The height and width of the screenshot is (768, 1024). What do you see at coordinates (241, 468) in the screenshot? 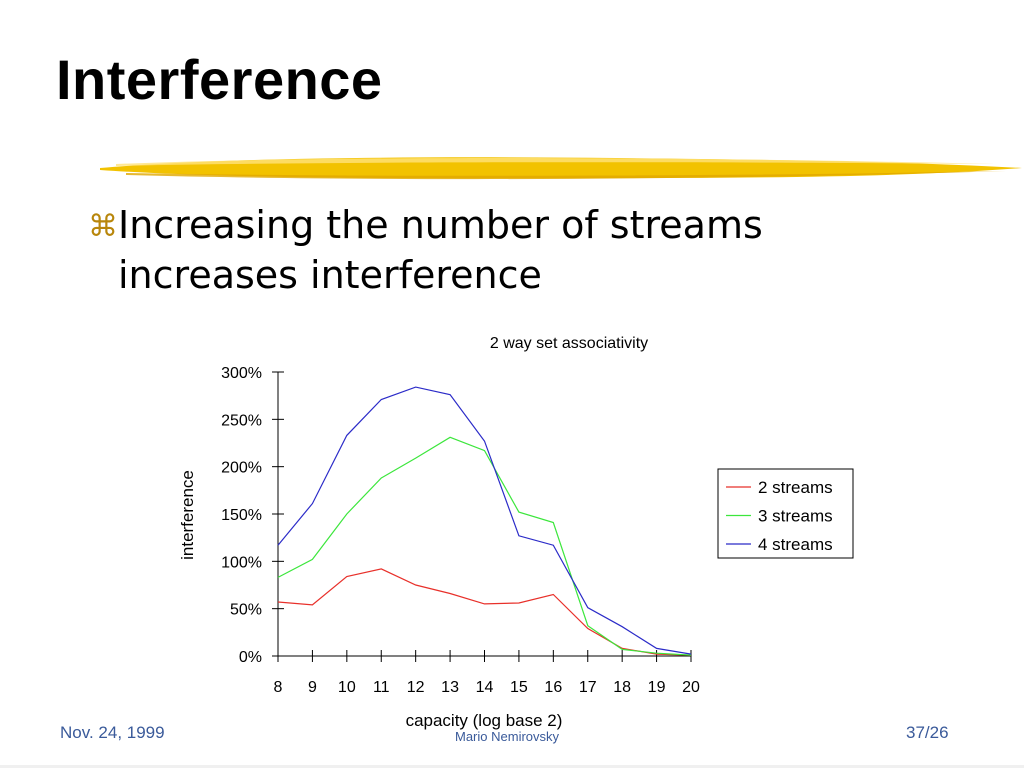
I see `y-tick-label: 200%` at bounding box center [241, 468].